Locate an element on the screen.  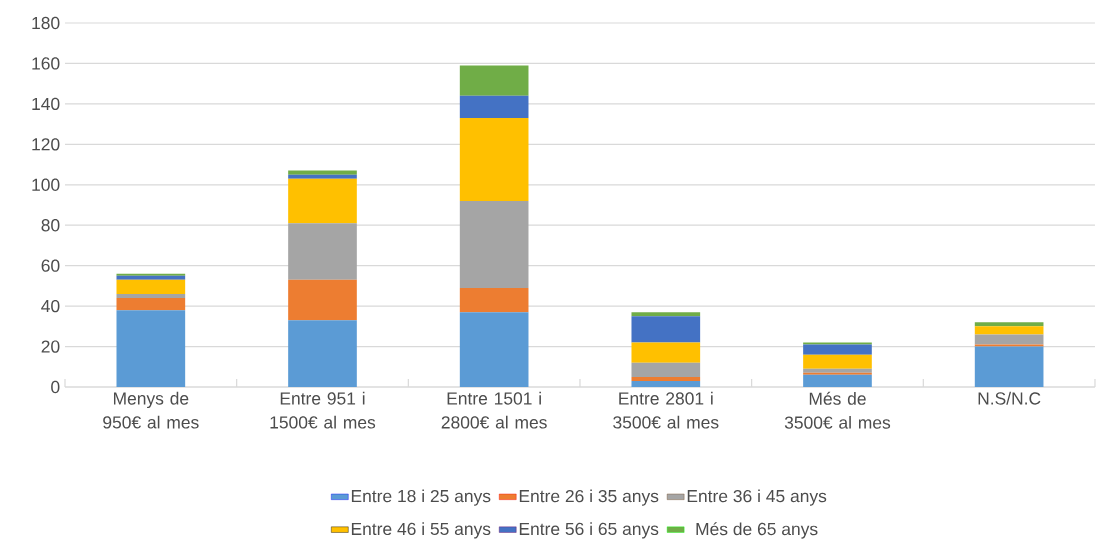
y-tick-label: 40 is located at coordinates (50, 306).